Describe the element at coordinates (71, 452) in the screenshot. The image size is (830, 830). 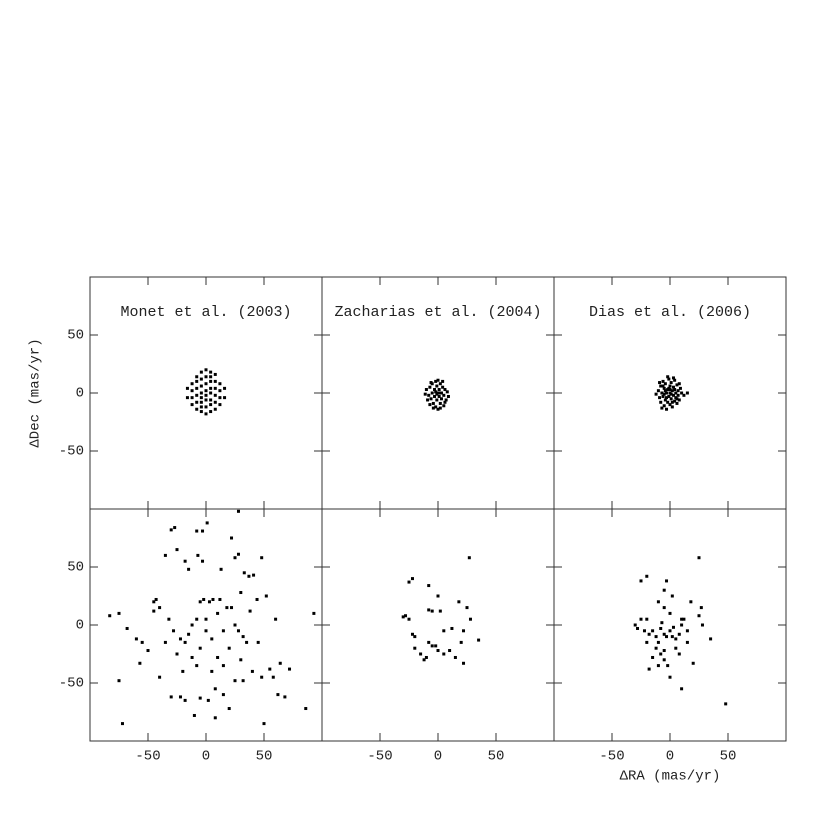
I see `y-tick-label: -50` at that location.